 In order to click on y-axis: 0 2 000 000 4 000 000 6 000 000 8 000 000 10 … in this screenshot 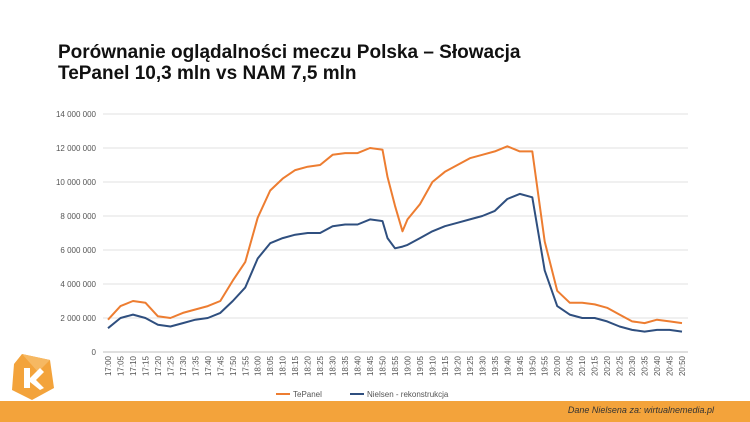, I will do `click(76, 233)`.